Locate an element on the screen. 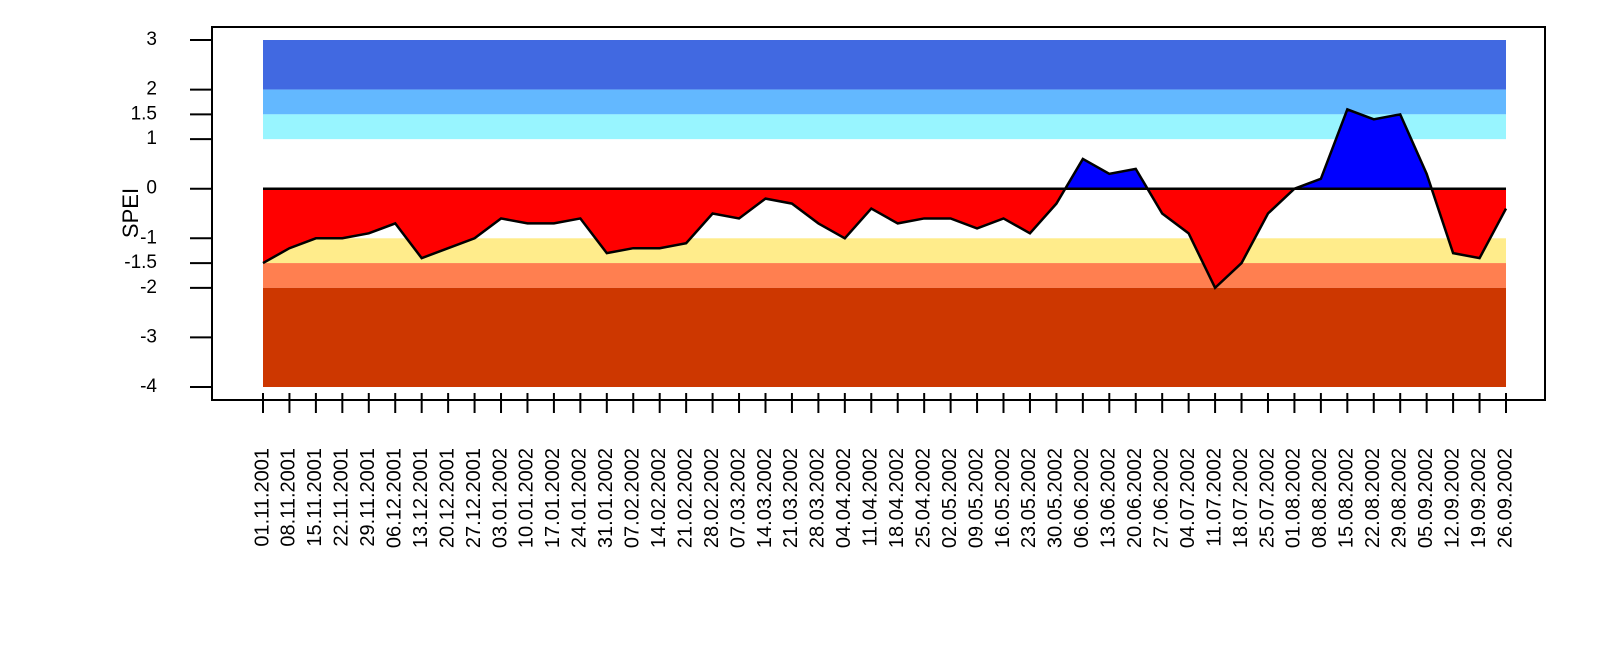 This screenshot has height=667, width=1600. x-tick-label: 30.05.2002 is located at coordinates (1056, 498).